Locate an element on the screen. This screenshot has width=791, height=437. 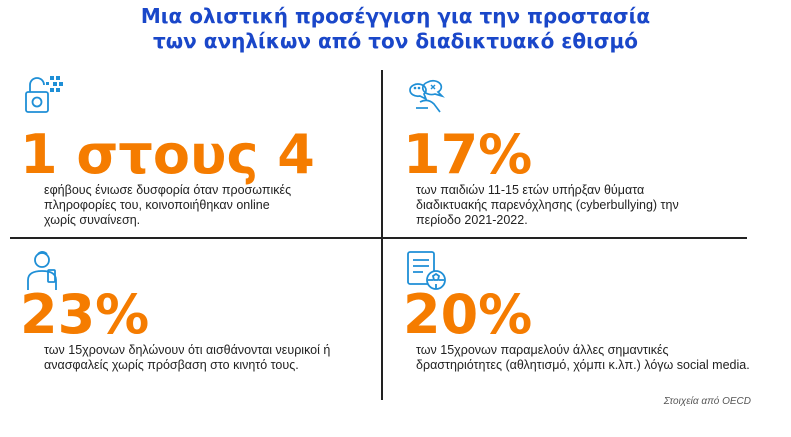
title-line-2: των ανηλίκων από τον διαδικτυακό εθισμό is located at coordinates (395, 41).